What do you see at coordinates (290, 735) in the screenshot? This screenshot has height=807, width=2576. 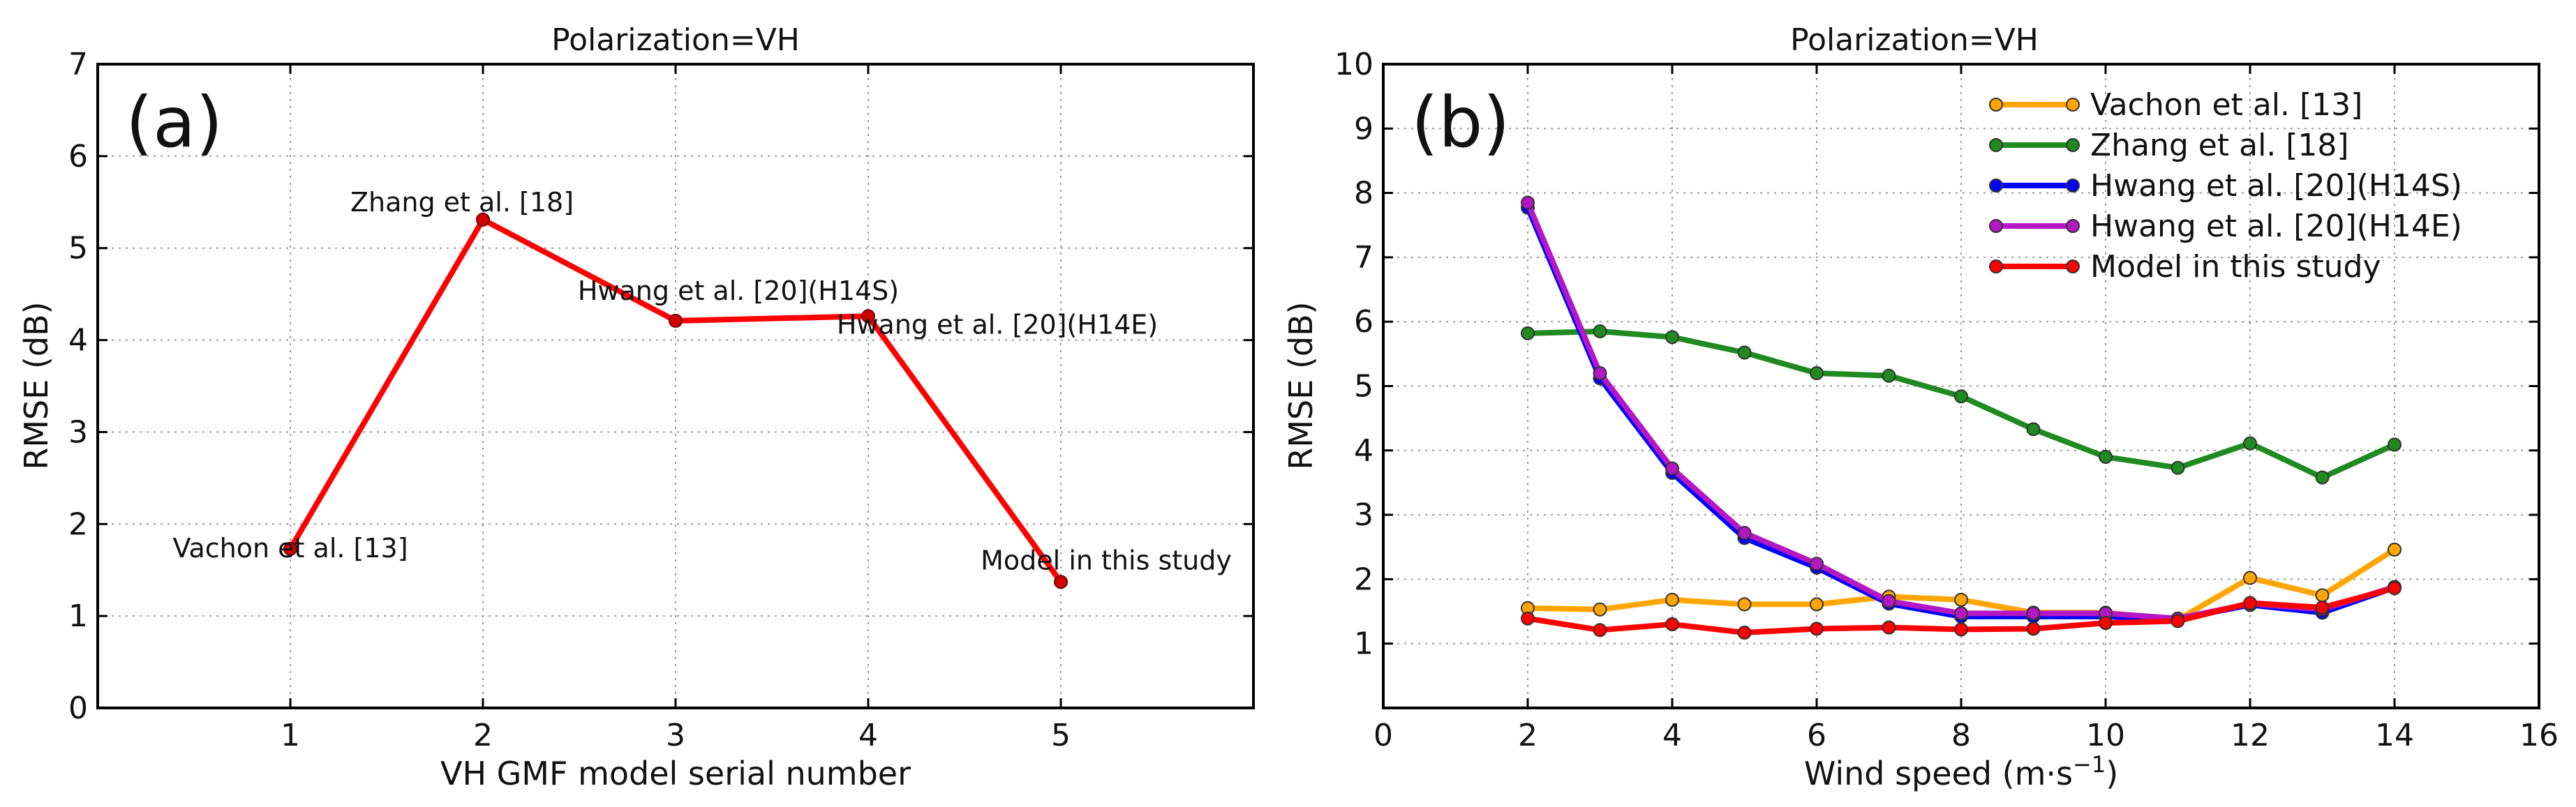 I see `x-tick-label: 1` at bounding box center [290, 735].